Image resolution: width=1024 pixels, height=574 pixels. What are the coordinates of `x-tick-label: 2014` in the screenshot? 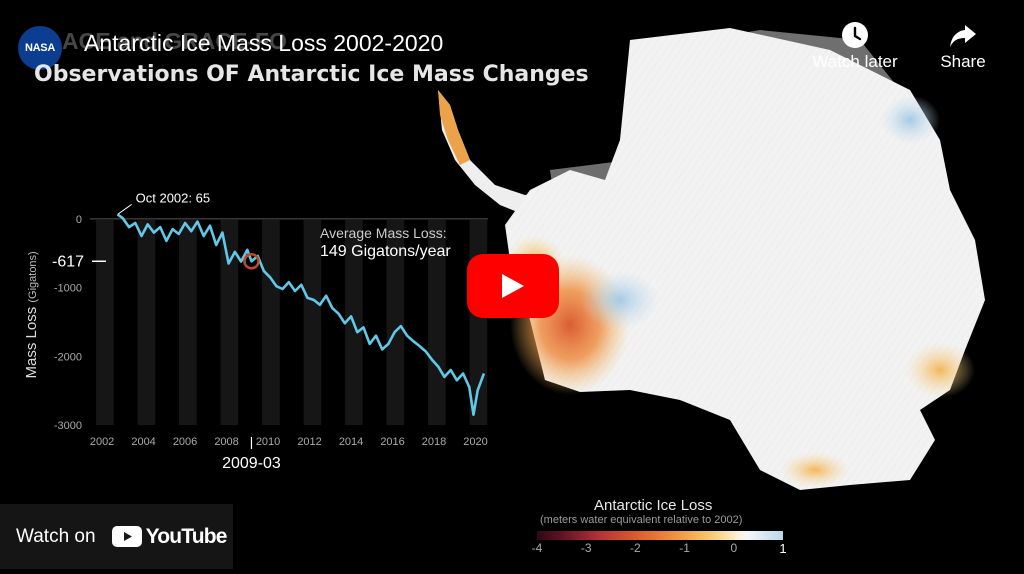 It's located at (351, 442).